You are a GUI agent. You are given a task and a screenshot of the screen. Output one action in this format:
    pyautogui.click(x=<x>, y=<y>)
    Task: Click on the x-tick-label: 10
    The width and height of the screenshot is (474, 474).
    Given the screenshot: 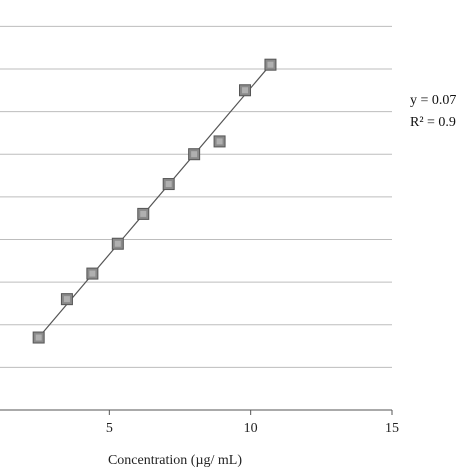 What is the action you would take?
    pyautogui.click(x=251, y=428)
    